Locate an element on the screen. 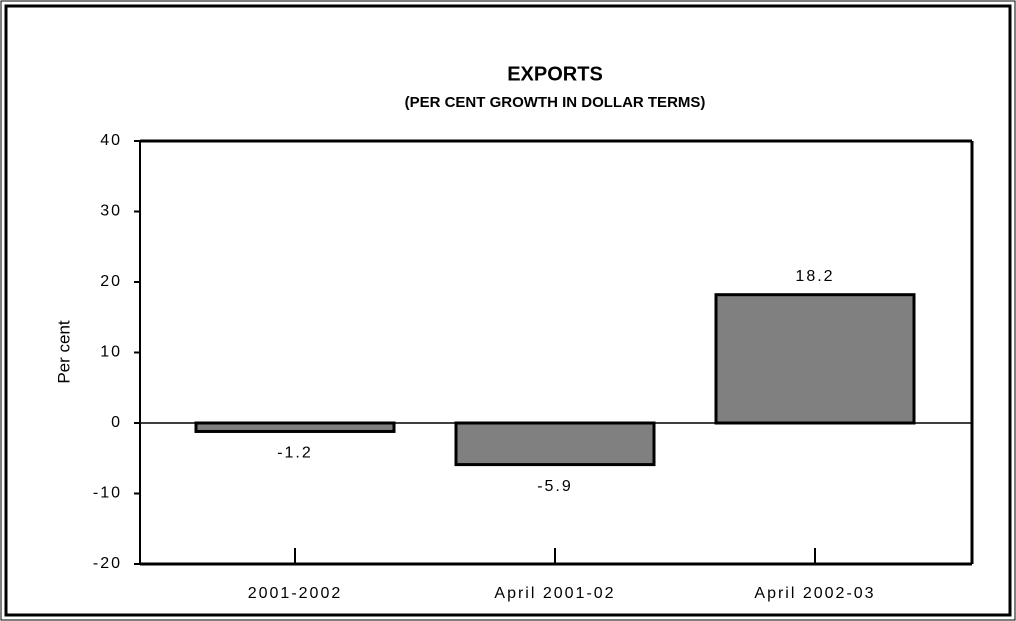  y-tick-label: 20 is located at coordinates (111, 281).